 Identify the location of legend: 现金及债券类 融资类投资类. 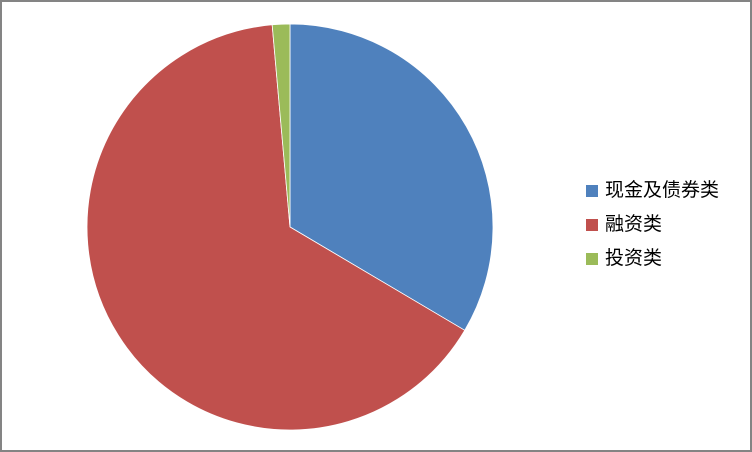
(652, 231).